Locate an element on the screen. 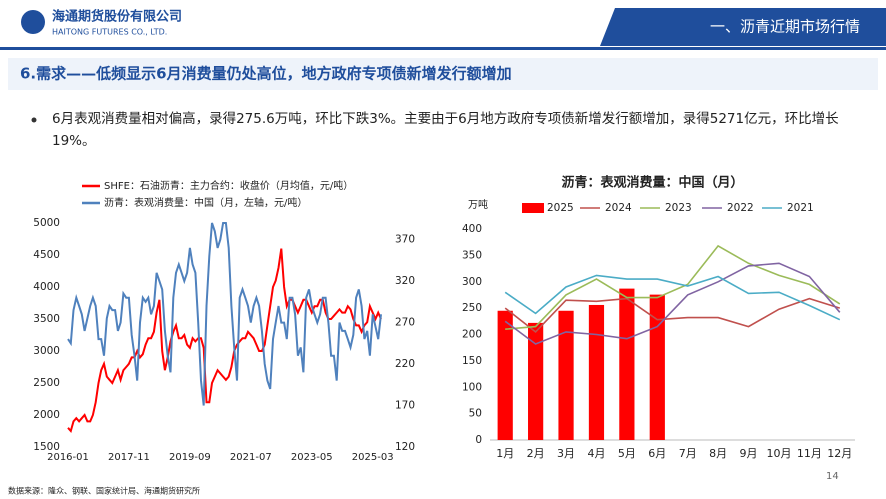 The image size is (886, 499). x-tick-label: 8月 is located at coordinates (718, 453).